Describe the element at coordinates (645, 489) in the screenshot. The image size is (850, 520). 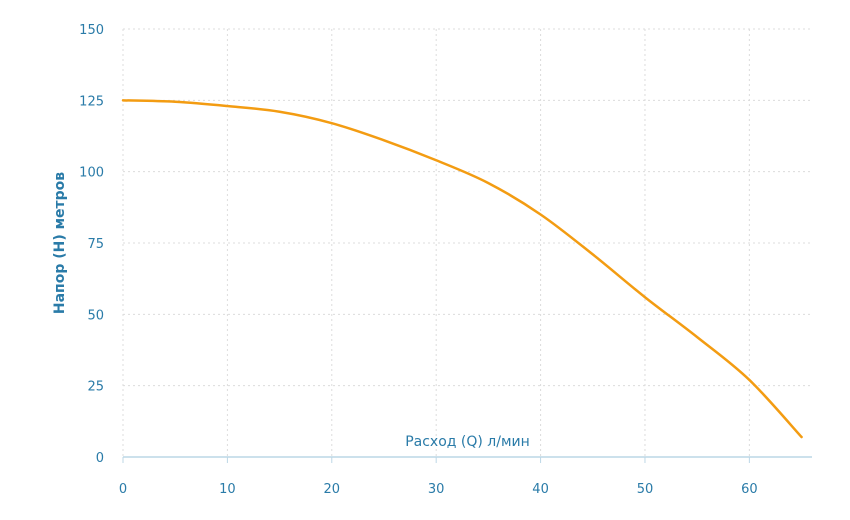
I see `x-tick-label: 50` at that location.